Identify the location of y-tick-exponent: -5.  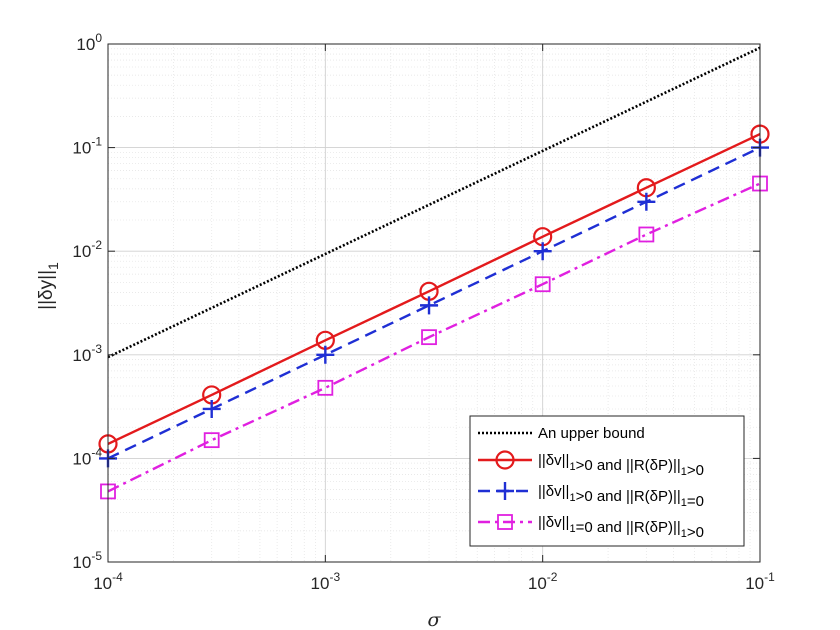
(96, 556).